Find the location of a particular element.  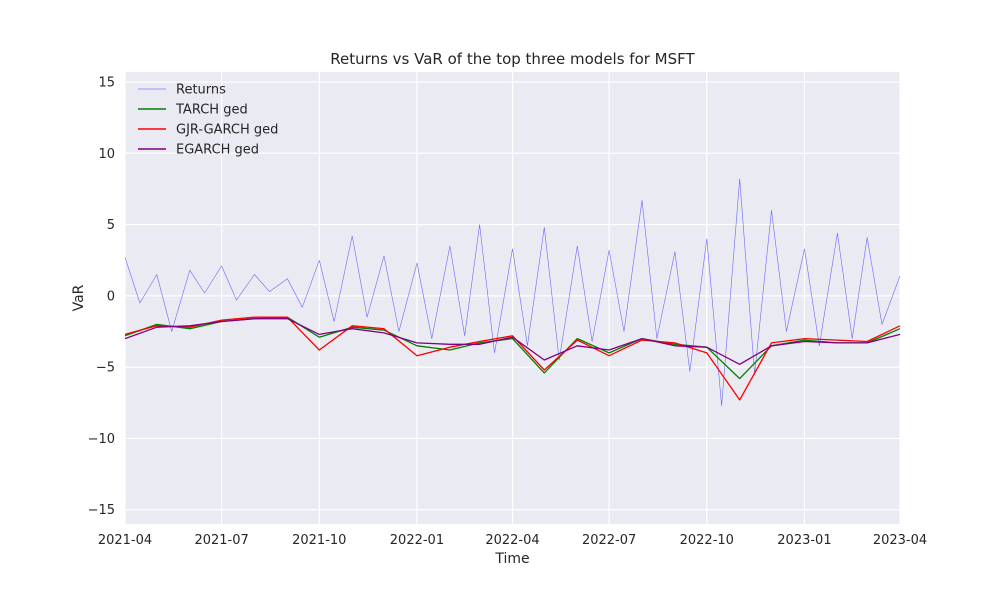

y-tick-label: 5 is located at coordinates (111, 225).